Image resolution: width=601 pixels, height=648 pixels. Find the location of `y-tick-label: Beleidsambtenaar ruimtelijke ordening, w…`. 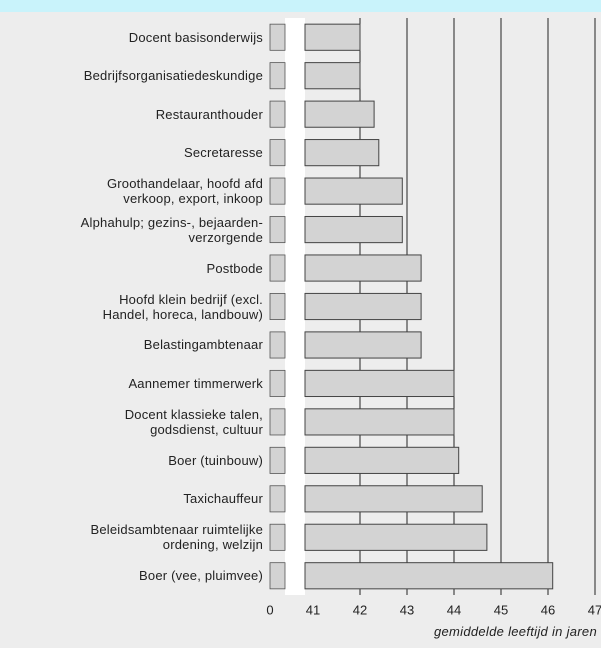

y-tick-label: Beleidsambtenaar ruimtelijke ordening, w… is located at coordinates (176, 537).